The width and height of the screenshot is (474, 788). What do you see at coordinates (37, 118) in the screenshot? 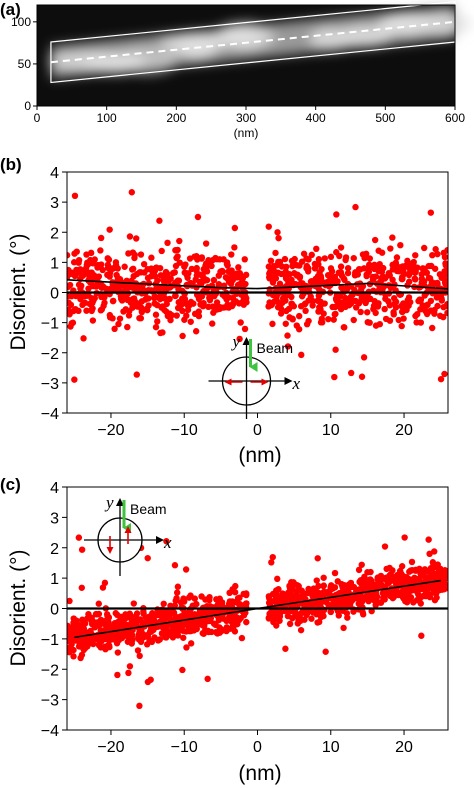
I see `x-tick-label: 0` at bounding box center [37, 118].